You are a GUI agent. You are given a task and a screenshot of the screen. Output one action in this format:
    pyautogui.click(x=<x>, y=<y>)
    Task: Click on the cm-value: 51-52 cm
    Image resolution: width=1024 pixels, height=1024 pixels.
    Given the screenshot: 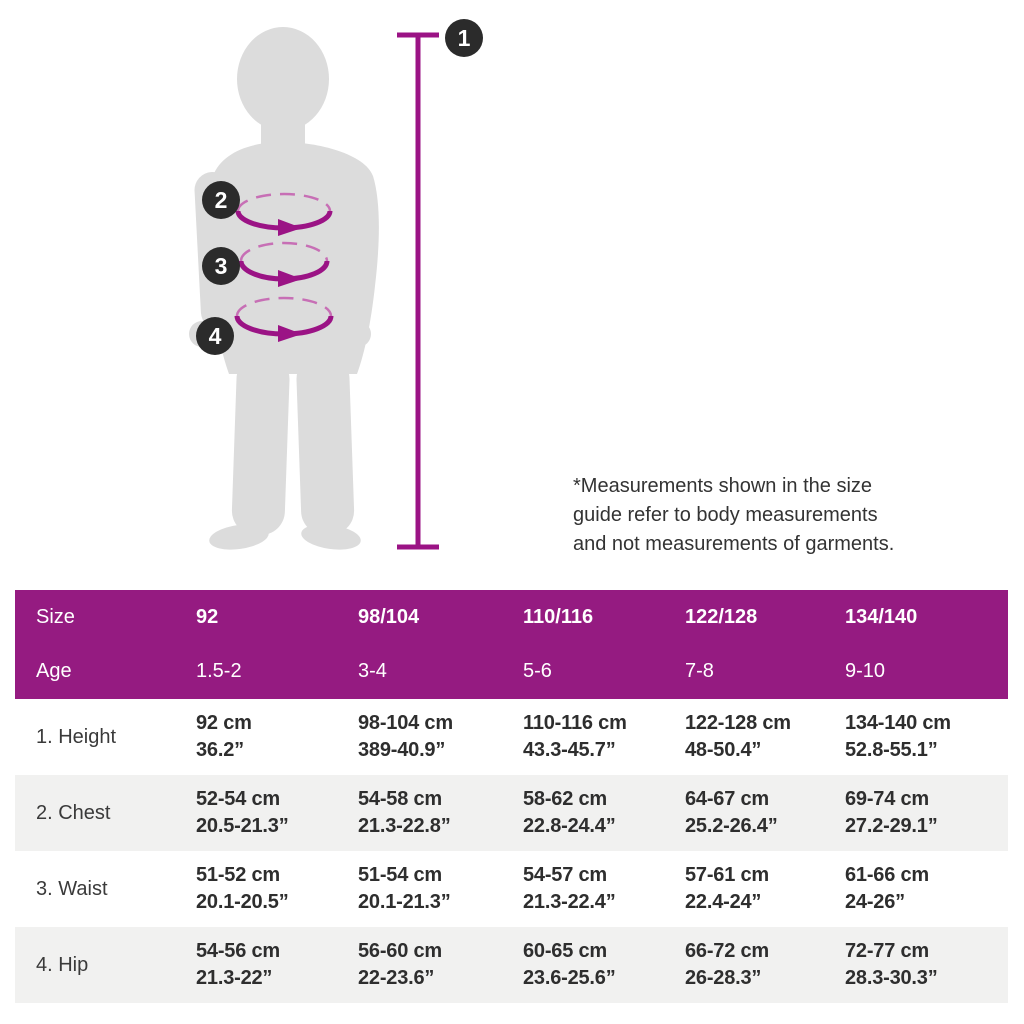 What is the action you would take?
    pyautogui.click(x=238, y=875)
    